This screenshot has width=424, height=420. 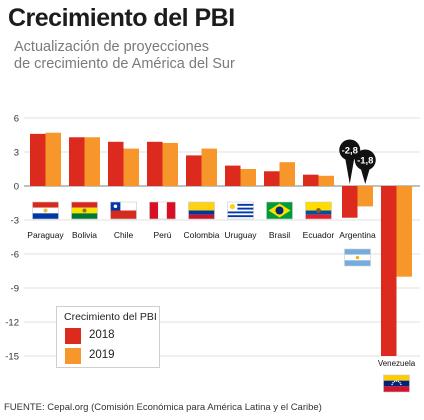 I want to click on category-label: Uruguay, so click(x=240, y=235).